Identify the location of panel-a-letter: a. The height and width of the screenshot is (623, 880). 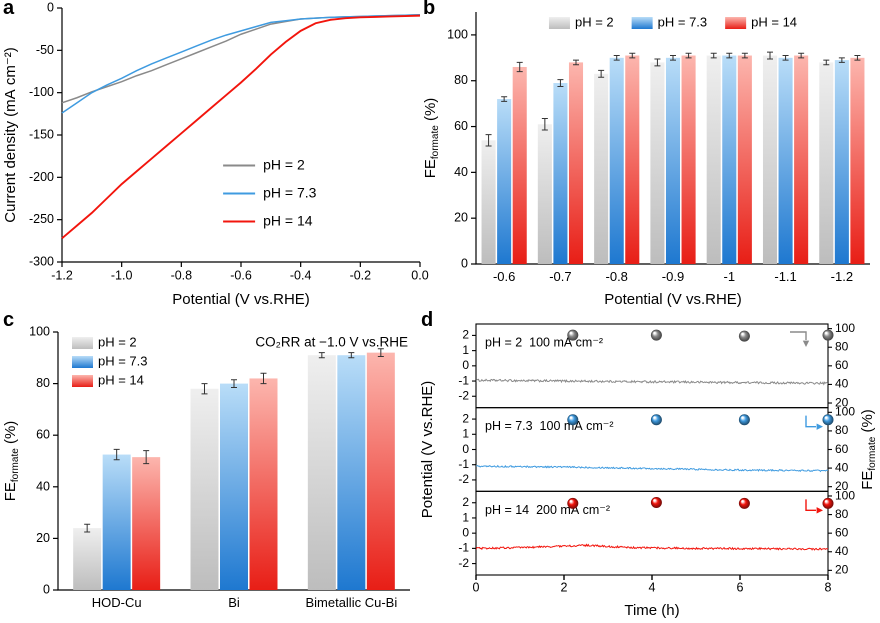
(9, 9).